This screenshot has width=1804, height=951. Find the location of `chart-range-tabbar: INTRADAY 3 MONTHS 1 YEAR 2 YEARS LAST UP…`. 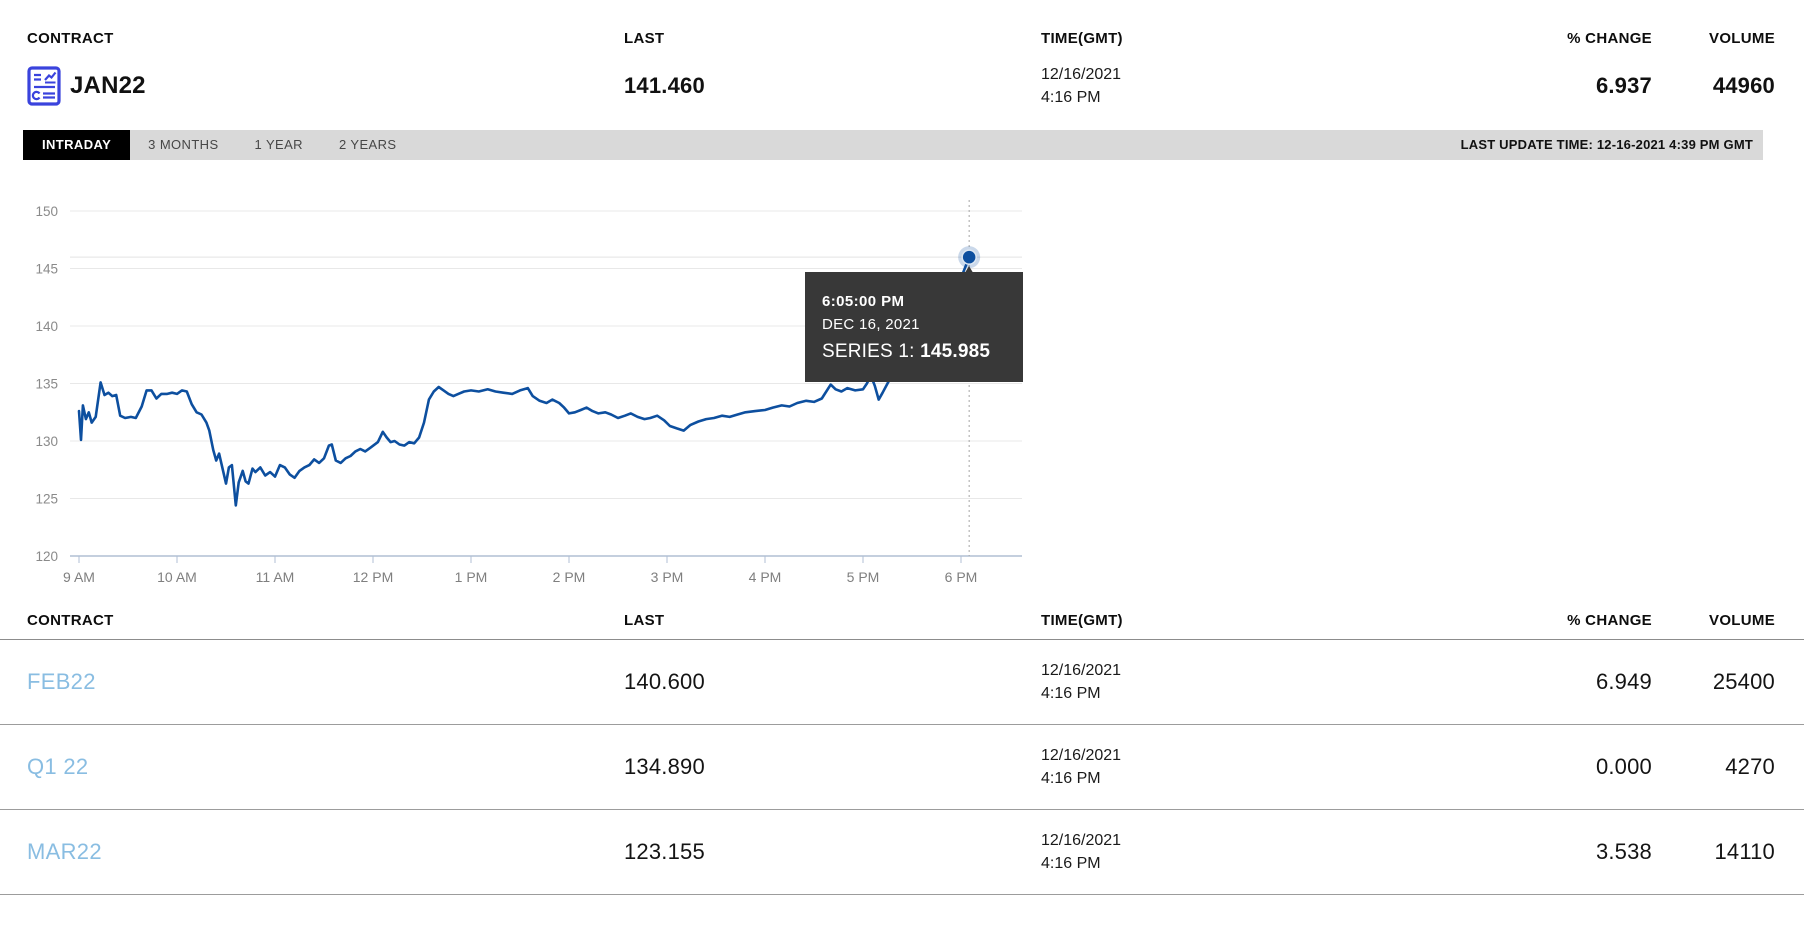

chart-range-tabbar: INTRADAY 3 MONTHS 1 YEAR 2 YEARS LAST UP… is located at coordinates (893, 145).